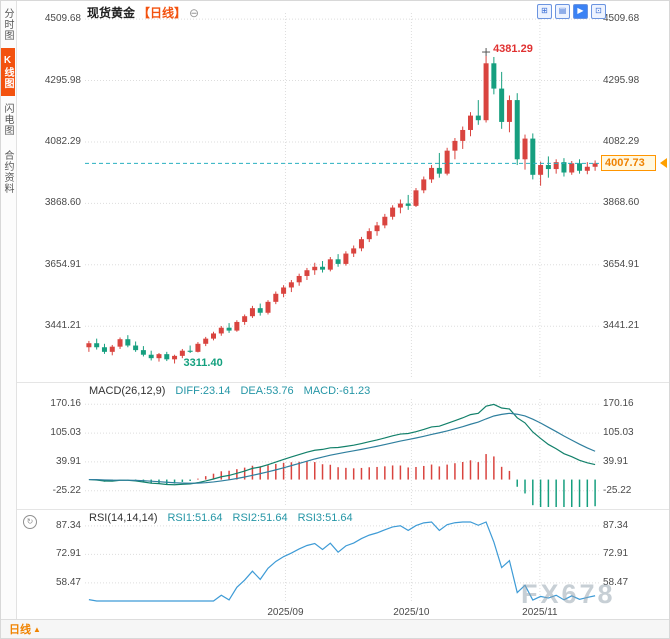 This screenshot has width=670, height=639. What do you see at coordinates (571, 11) in the screenshot?
I see `chart-toolbar: ⊞ ▤ ▶ ⊡` at bounding box center [571, 11].